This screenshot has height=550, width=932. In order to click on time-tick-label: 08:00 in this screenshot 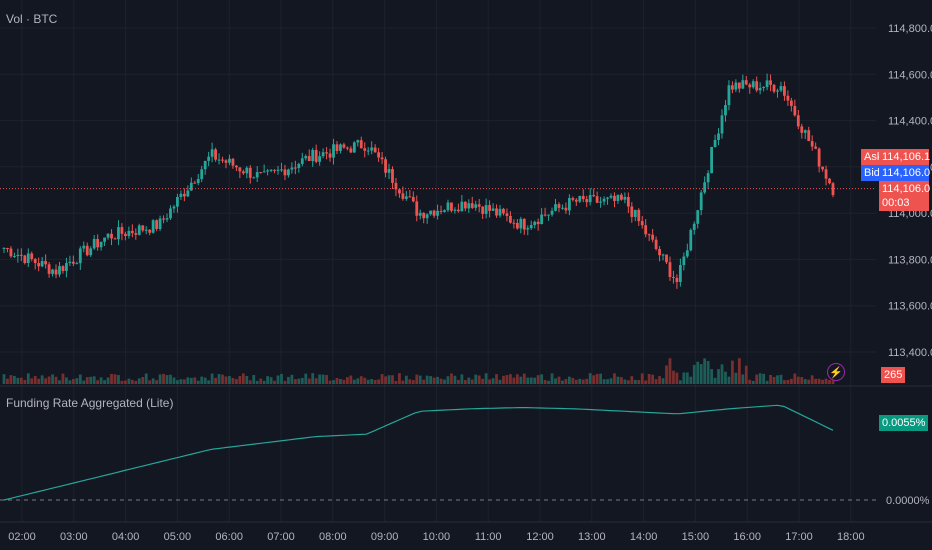, I will do `click(333, 537)`.